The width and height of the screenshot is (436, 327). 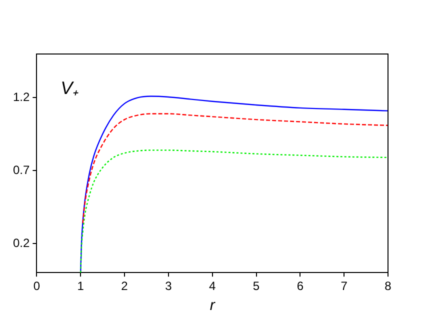 What do you see at coordinates (256, 286) in the screenshot?
I see `x-tick-label: 5` at bounding box center [256, 286].